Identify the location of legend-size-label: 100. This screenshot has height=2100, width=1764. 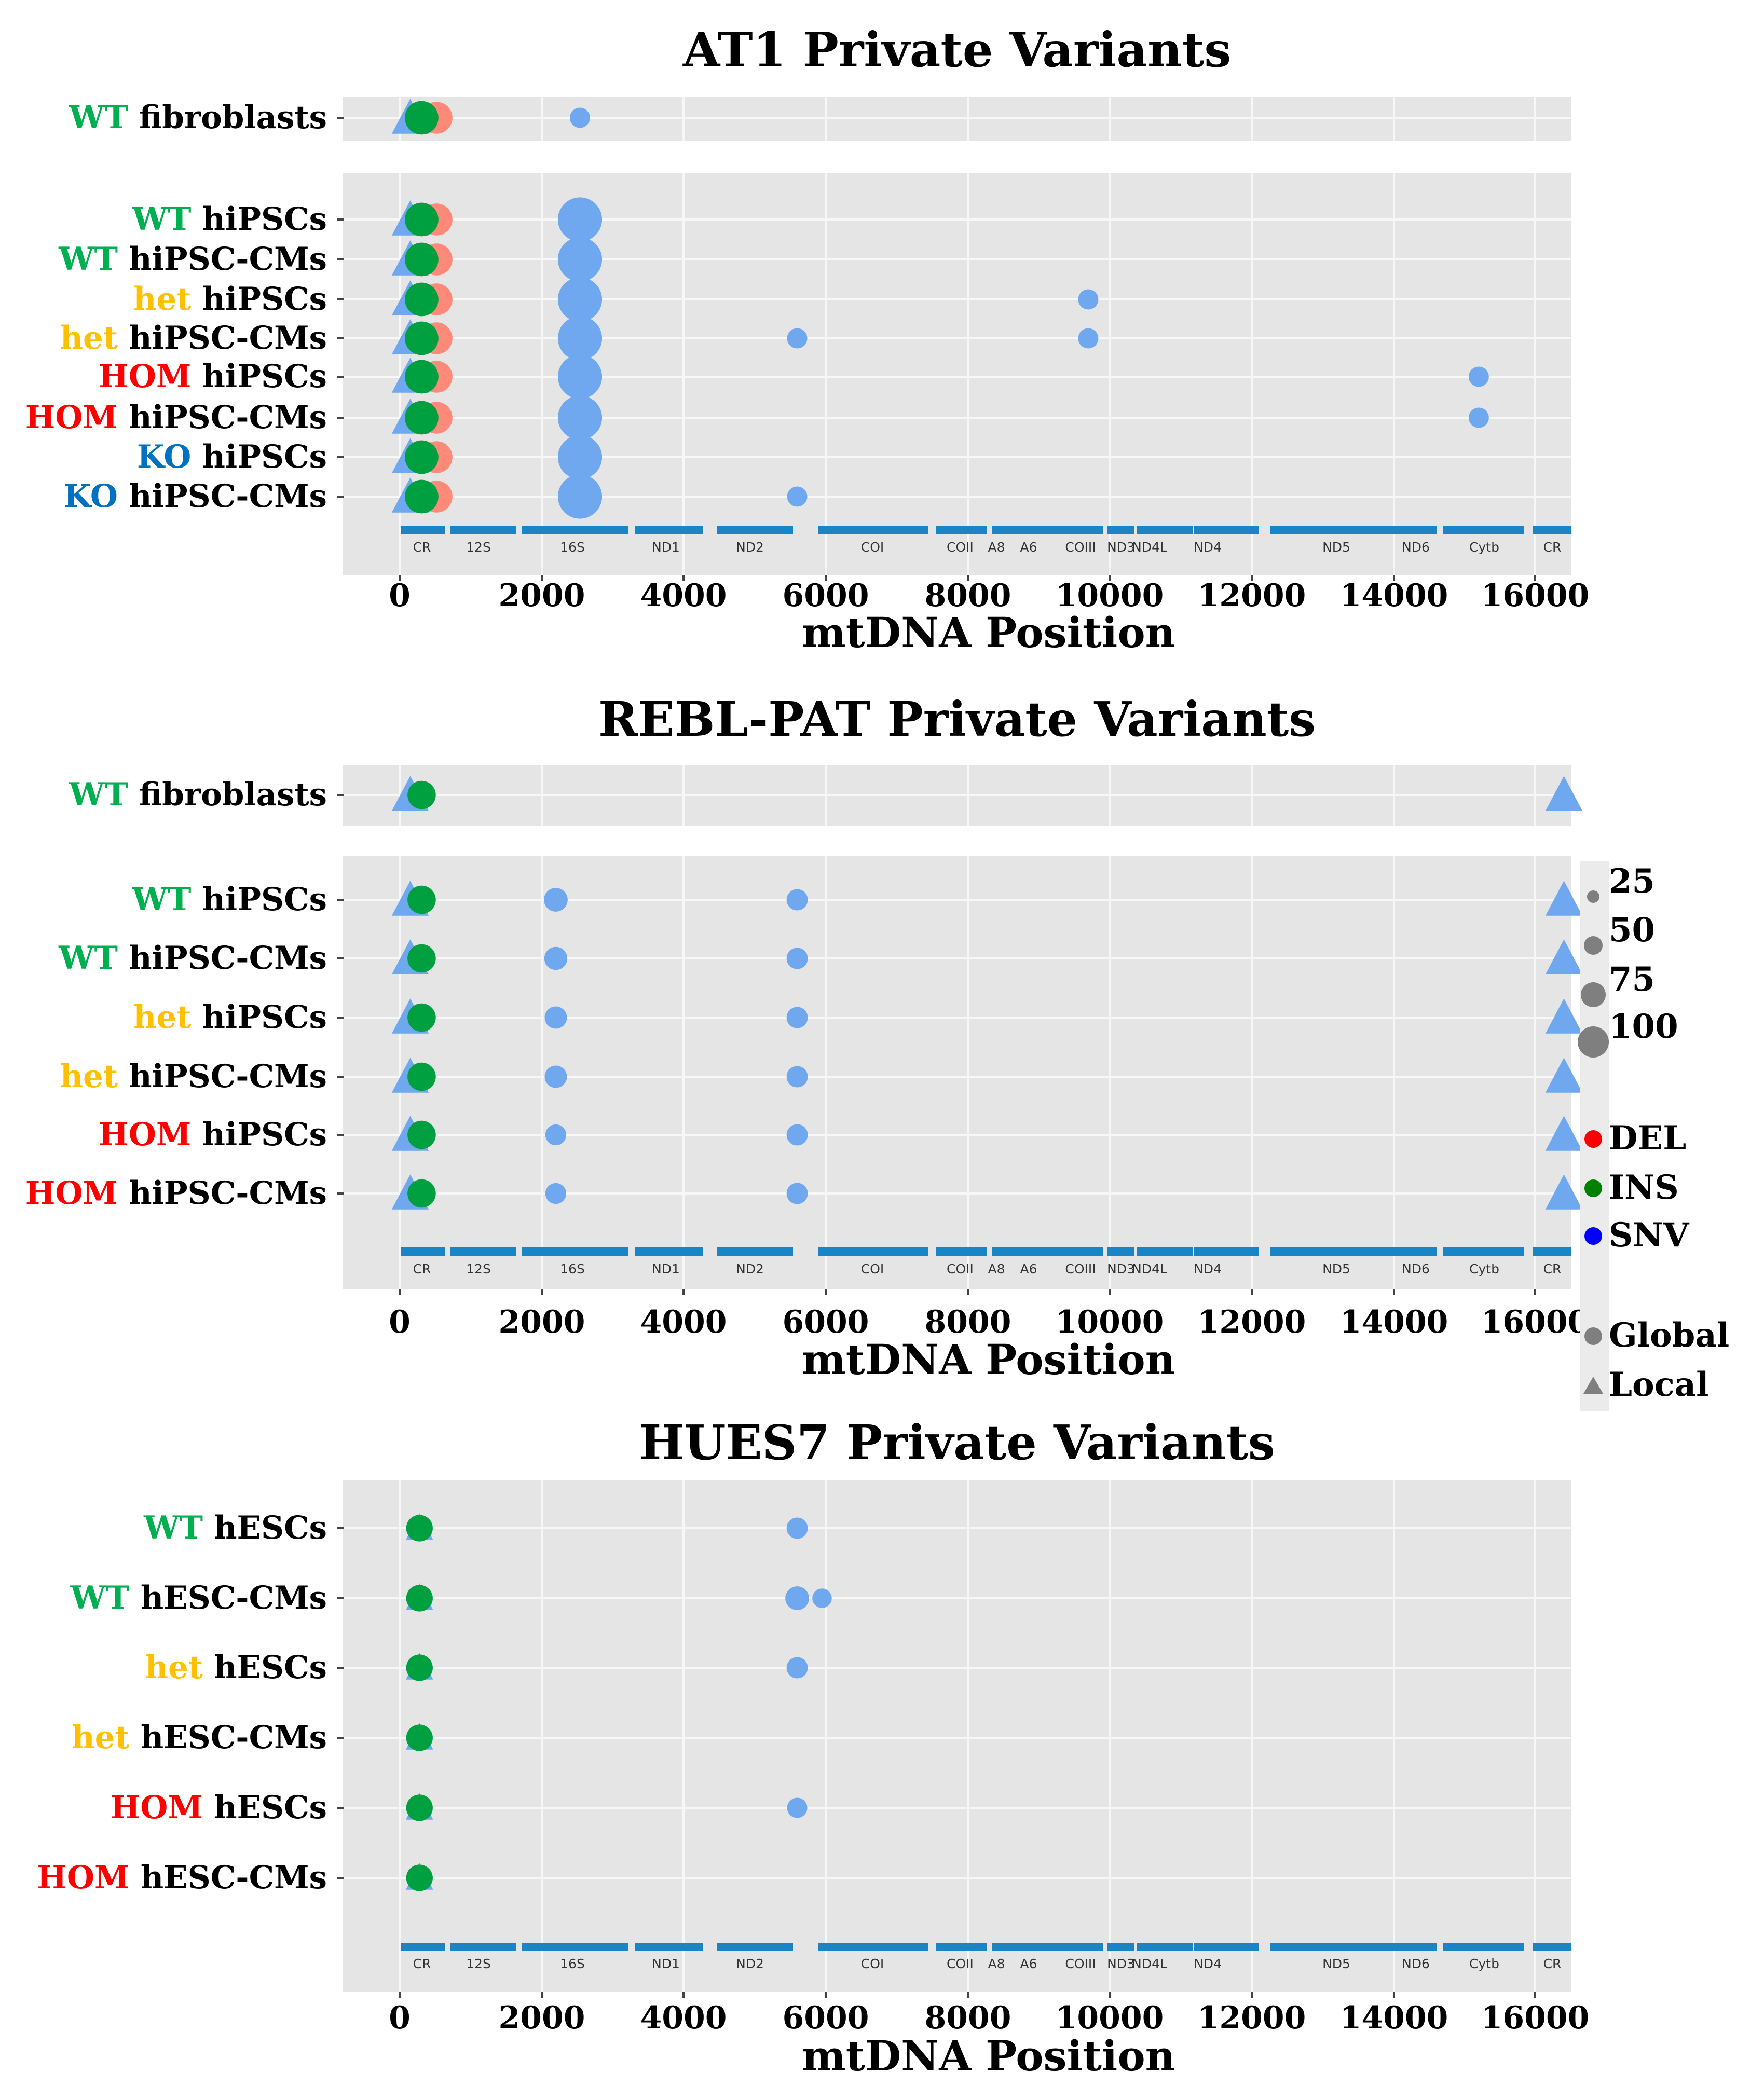
(1644, 1026).